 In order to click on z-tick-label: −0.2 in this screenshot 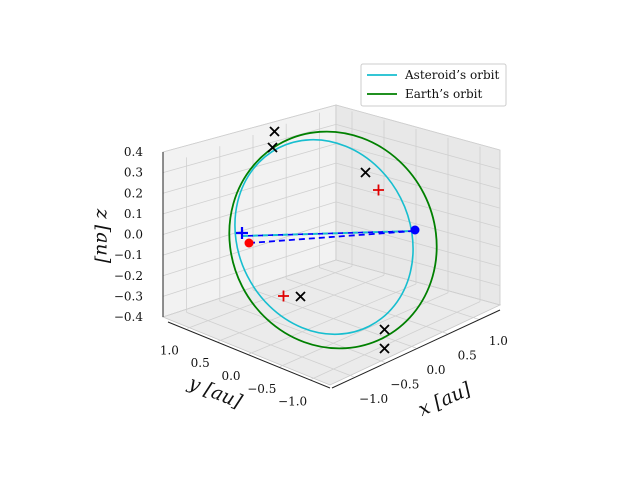, I will do `click(128, 276)`.